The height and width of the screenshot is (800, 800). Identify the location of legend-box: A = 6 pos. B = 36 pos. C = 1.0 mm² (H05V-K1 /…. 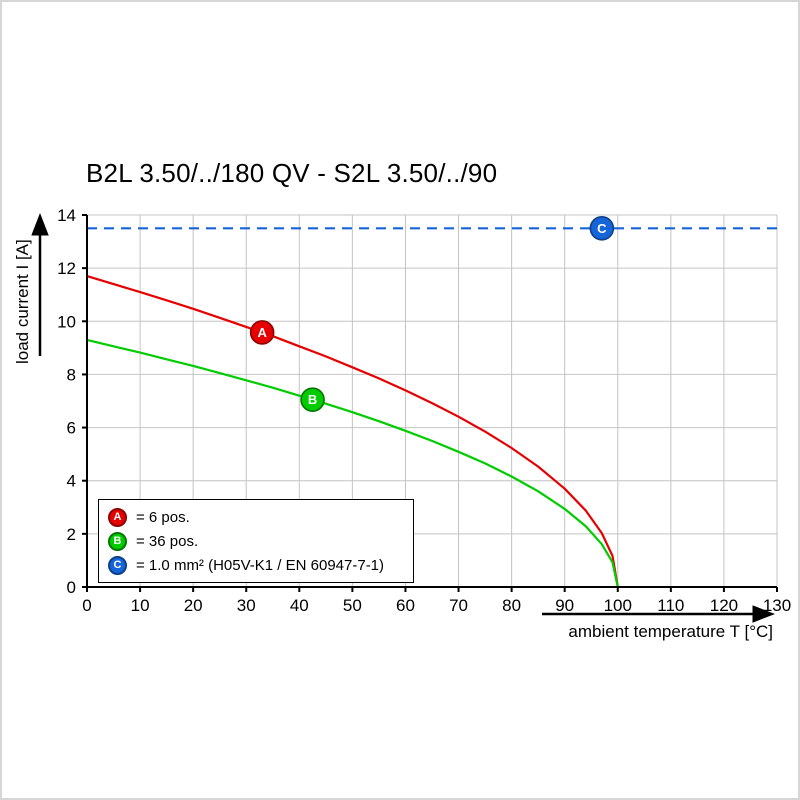
(256, 541).